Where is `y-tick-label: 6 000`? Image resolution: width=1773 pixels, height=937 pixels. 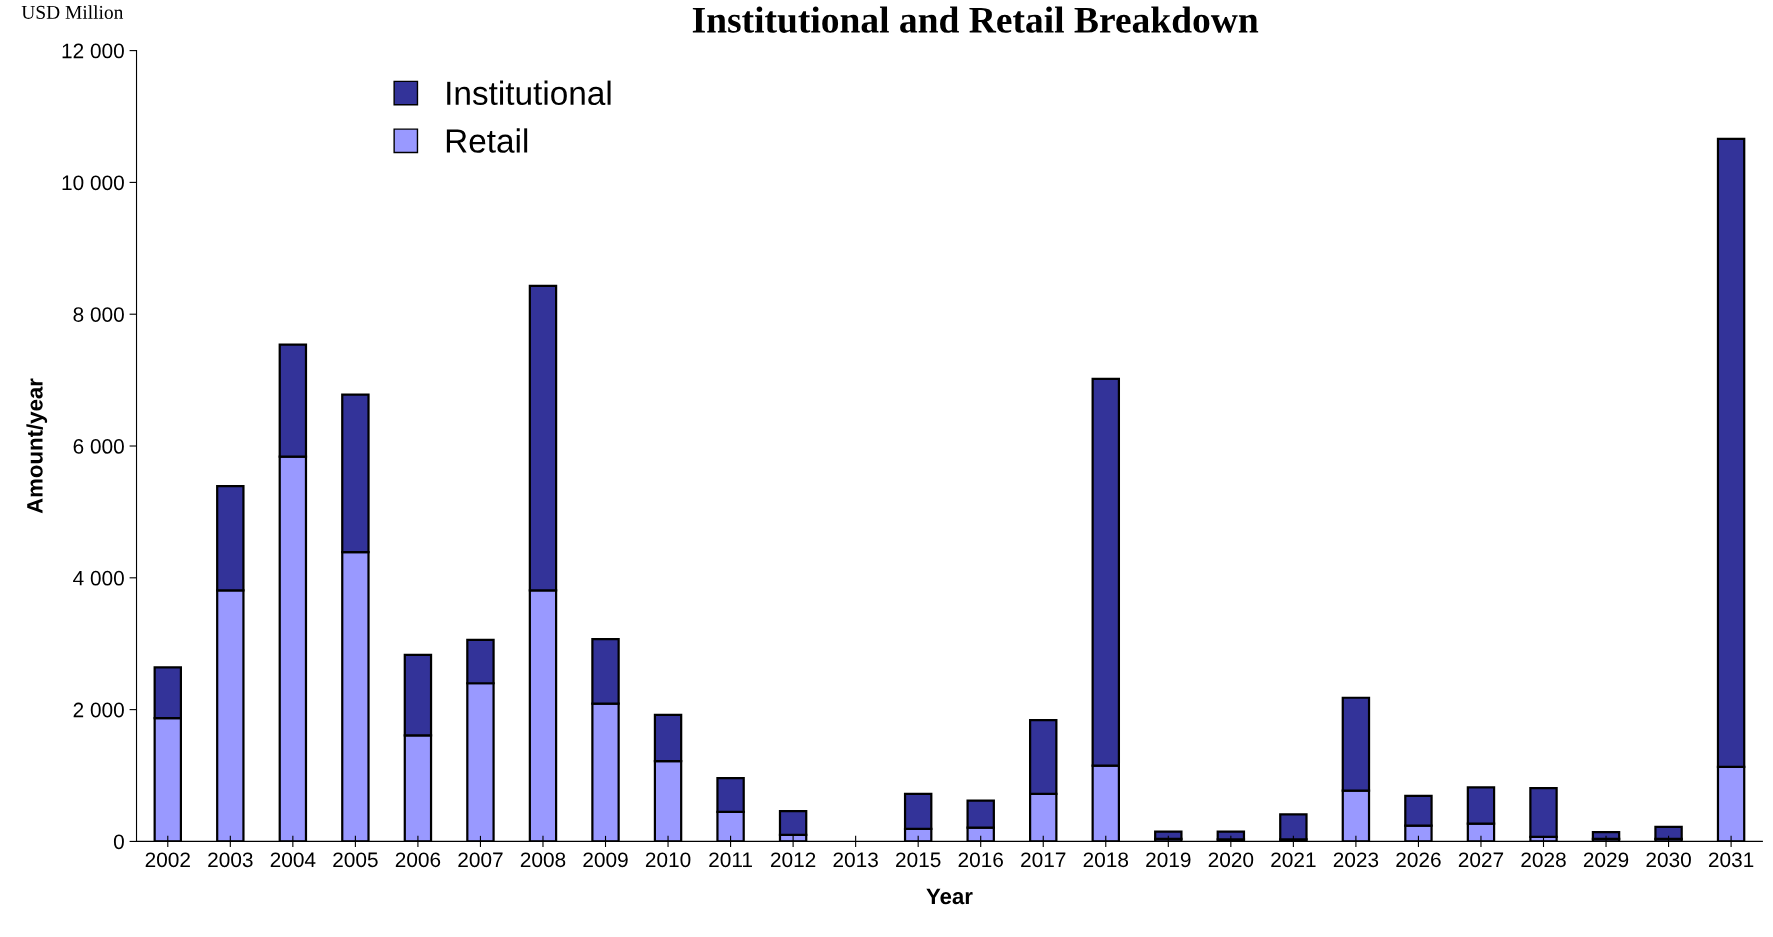
y-tick-label: 6 000 is located at coordinates (98, 446).